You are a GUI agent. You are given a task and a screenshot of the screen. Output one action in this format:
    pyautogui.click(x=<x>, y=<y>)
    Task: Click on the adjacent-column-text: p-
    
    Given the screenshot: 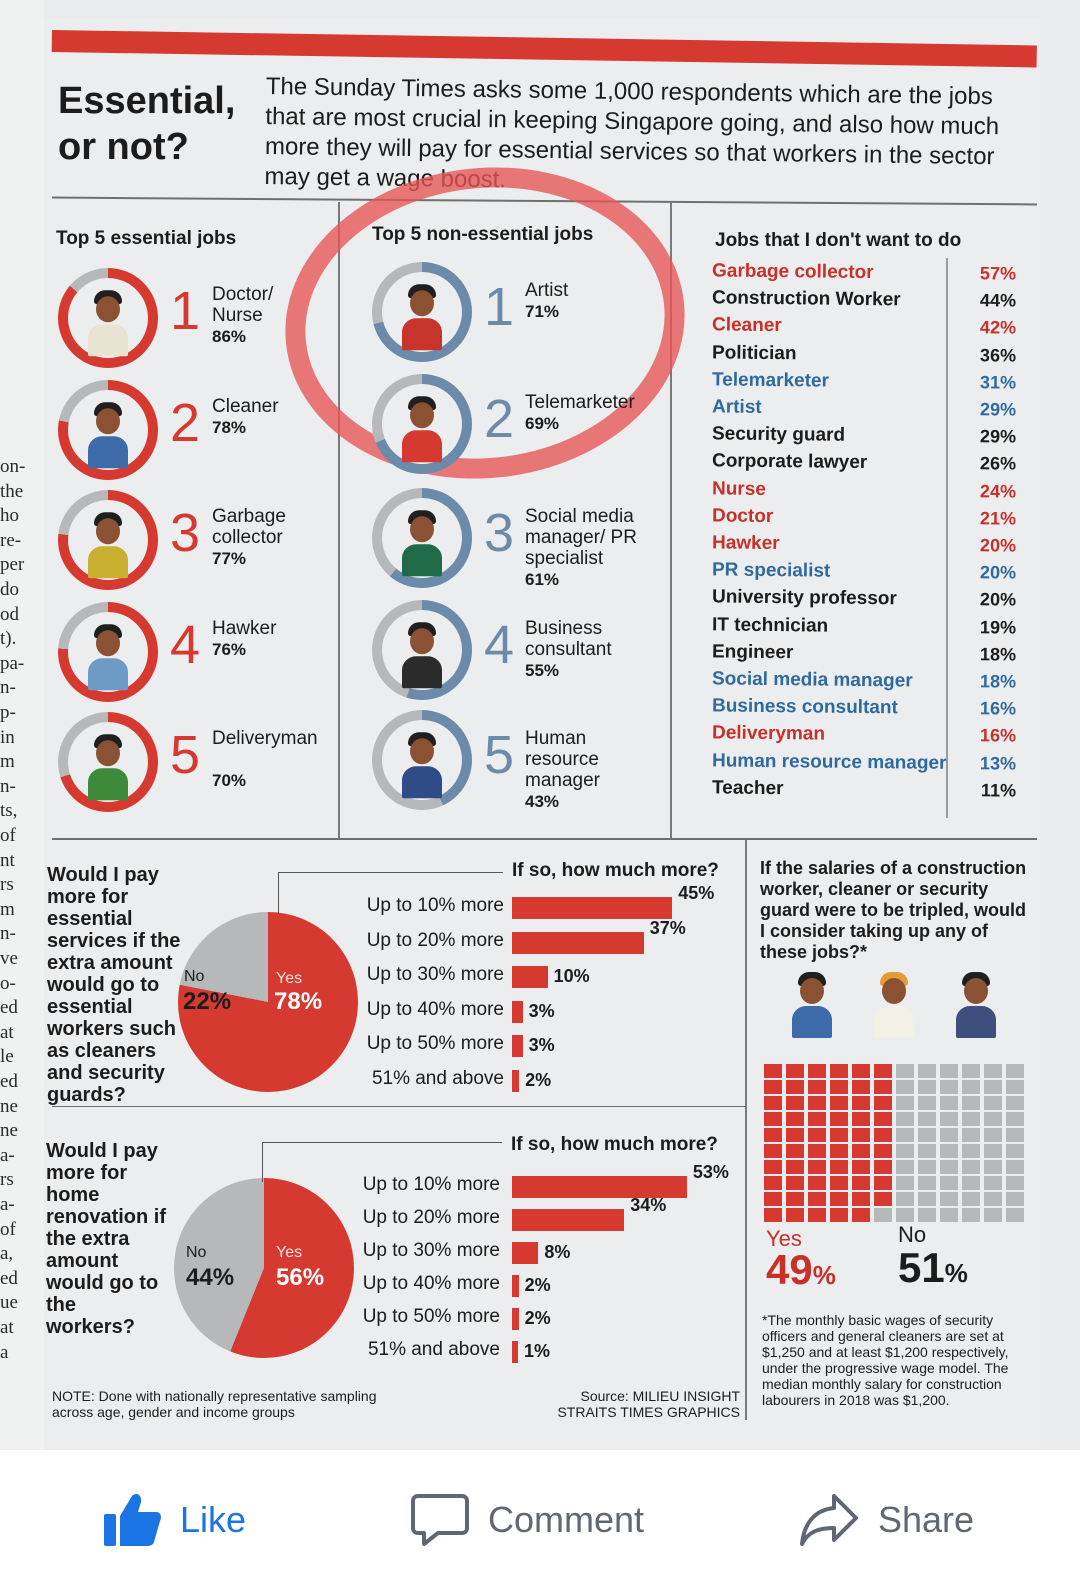 What is the action you would take?
    pyautogui.click(x=8, y=712)
    